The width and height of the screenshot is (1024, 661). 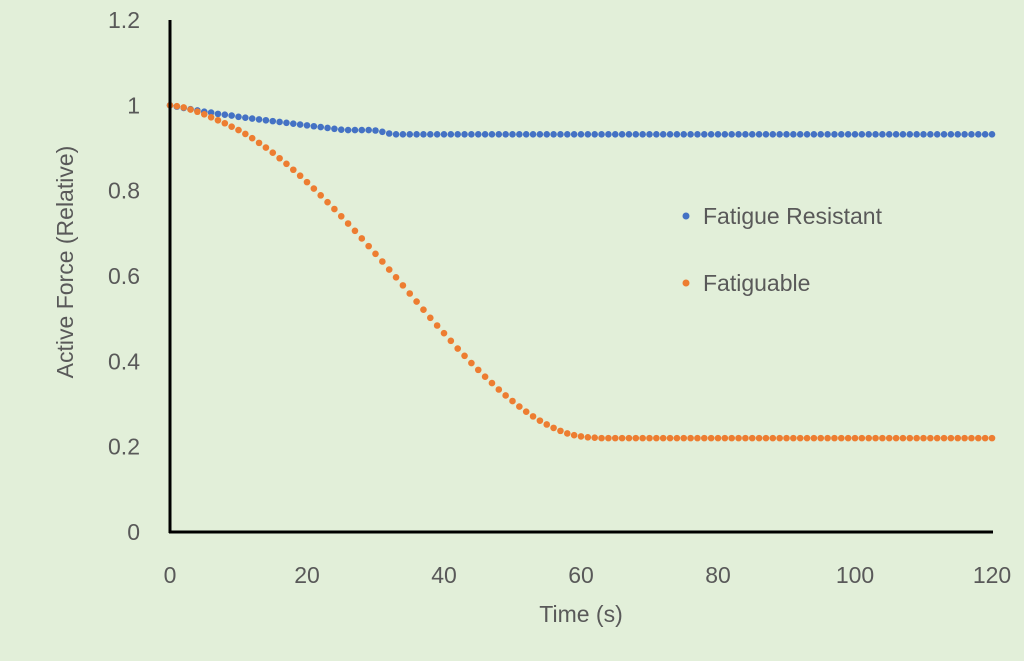 I want to click on x-tick-label: 80, so click(x=718, y=575).